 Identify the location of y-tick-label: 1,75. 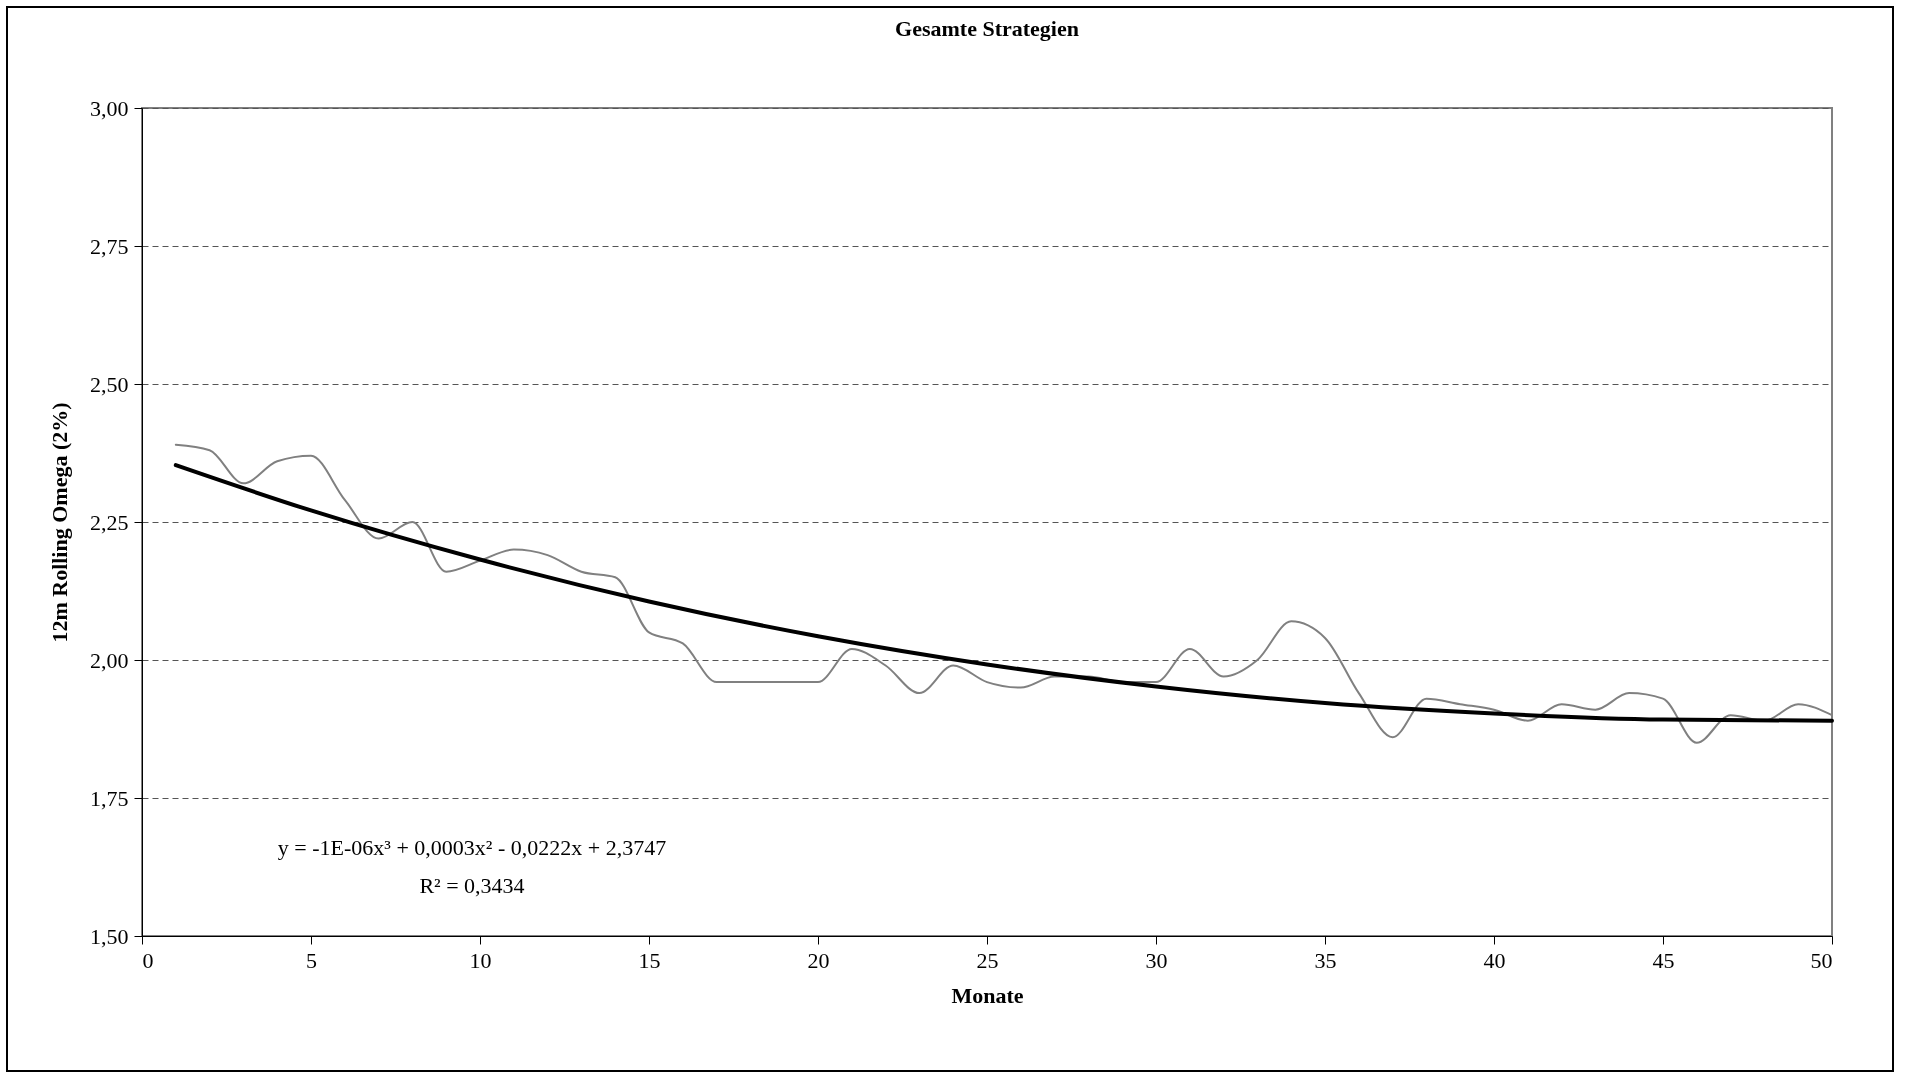
(109, 798).